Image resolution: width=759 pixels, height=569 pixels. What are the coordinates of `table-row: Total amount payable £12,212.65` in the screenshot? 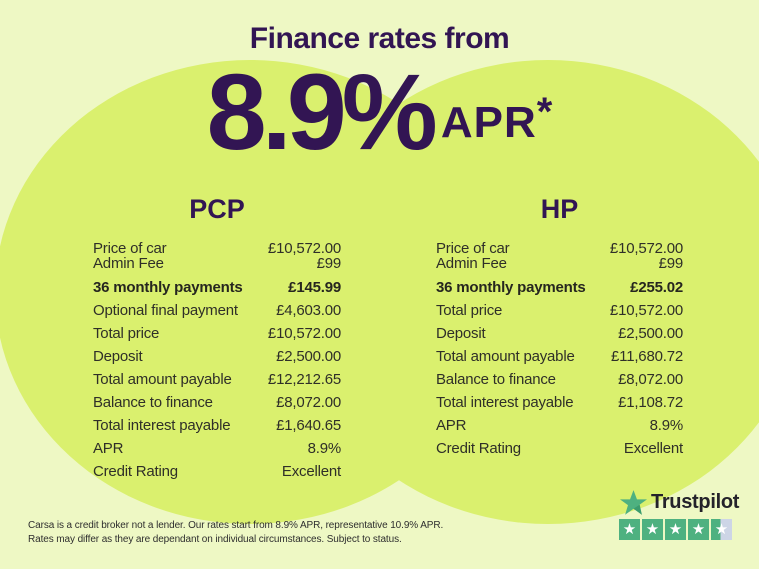 It's located at (217, 379).